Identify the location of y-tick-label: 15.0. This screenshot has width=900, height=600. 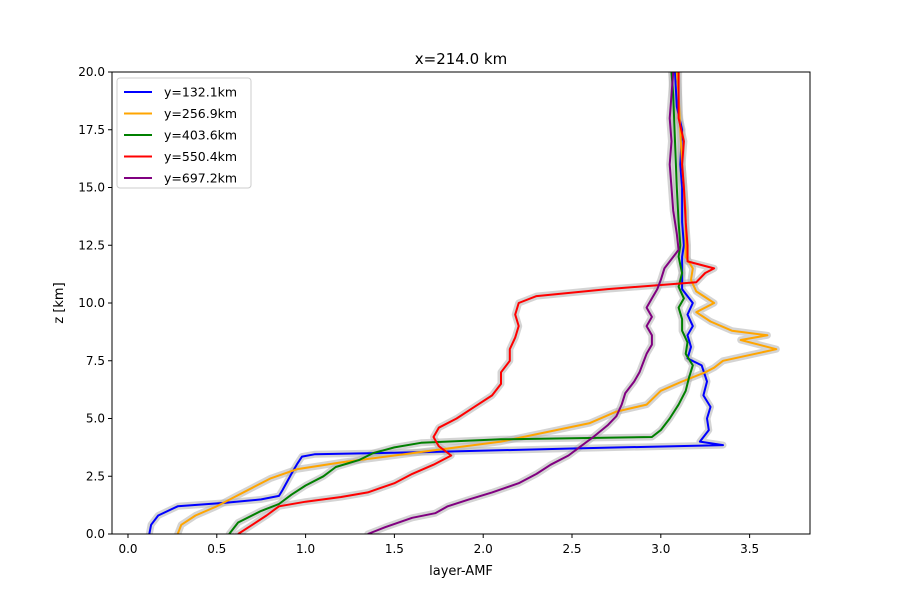
(91, 188).